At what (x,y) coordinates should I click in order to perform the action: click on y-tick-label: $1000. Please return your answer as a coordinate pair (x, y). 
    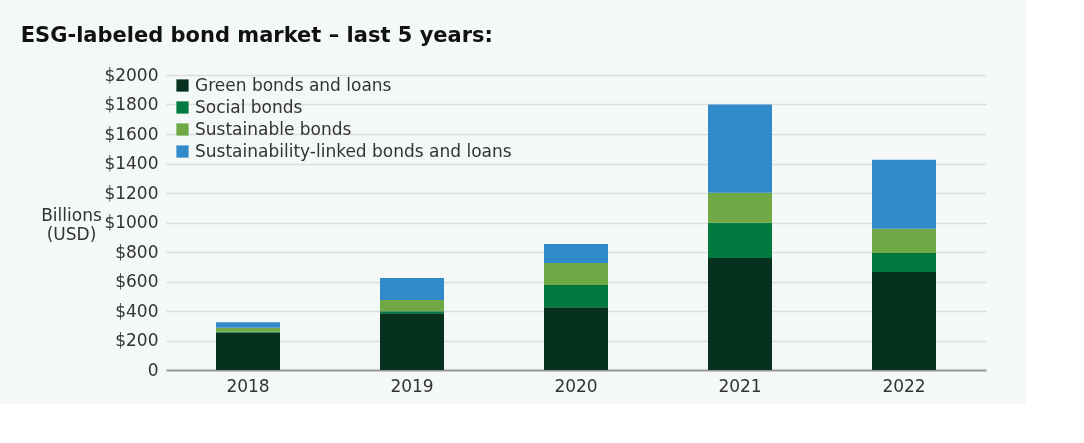
    Looking at the image, I should click on (131, 222).